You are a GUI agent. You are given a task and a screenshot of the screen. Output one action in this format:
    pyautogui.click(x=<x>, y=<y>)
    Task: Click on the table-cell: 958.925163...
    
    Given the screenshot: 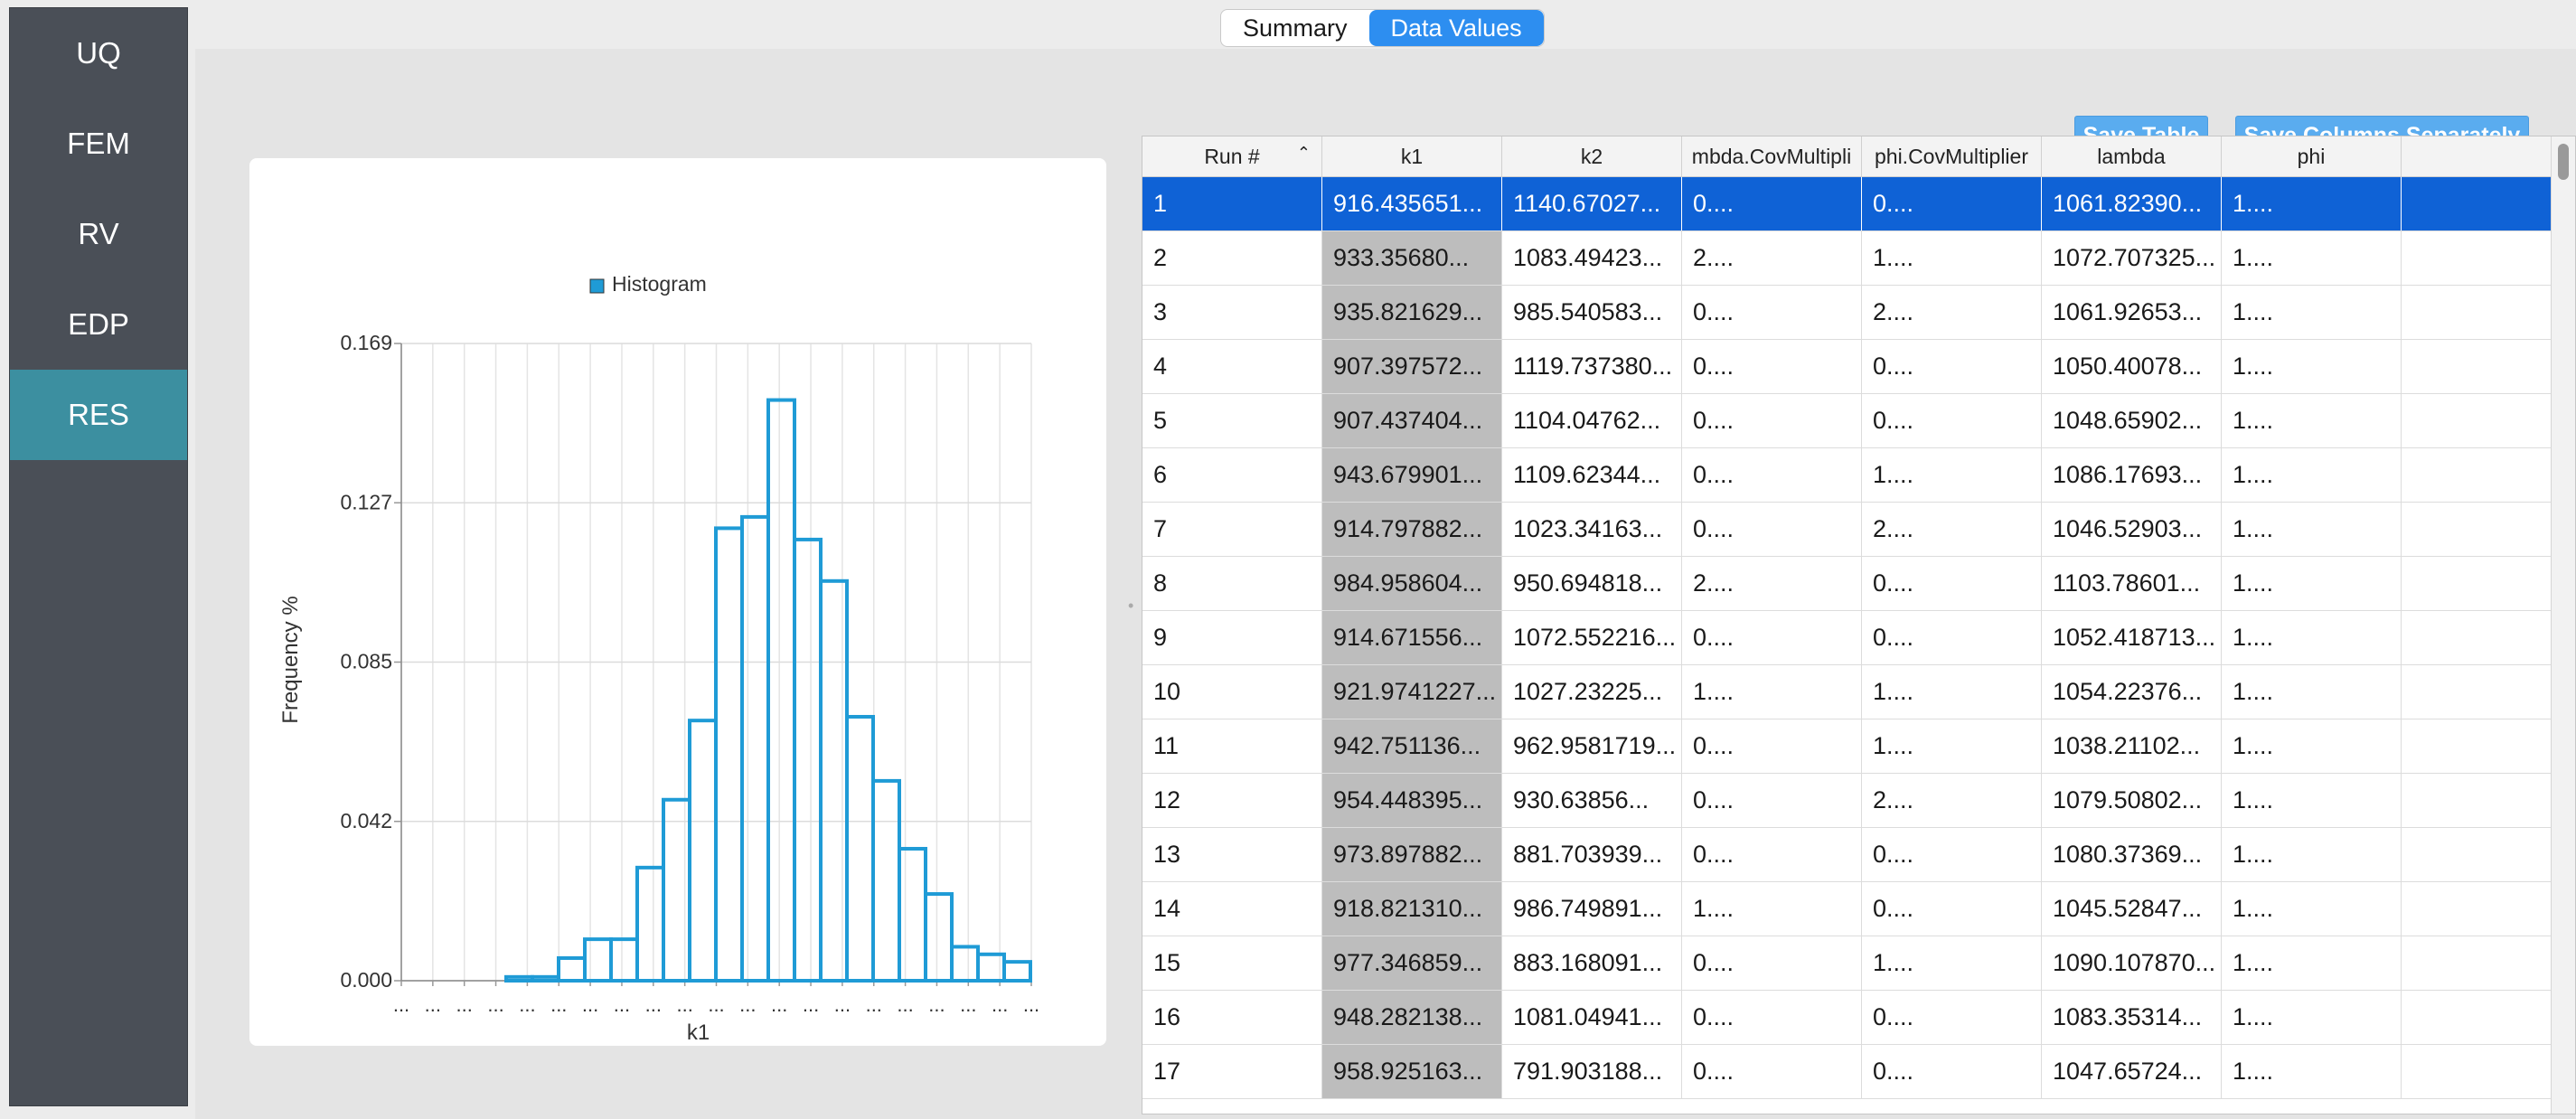 What is the action you would take?
    pyautogui.click(x=1412, y=1071)
    